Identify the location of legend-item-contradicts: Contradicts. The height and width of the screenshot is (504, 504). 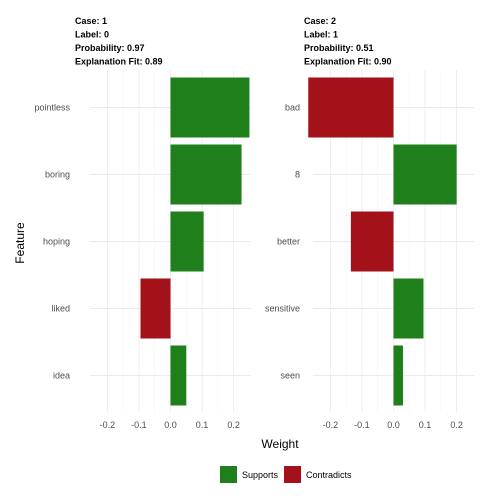
(318, 474).